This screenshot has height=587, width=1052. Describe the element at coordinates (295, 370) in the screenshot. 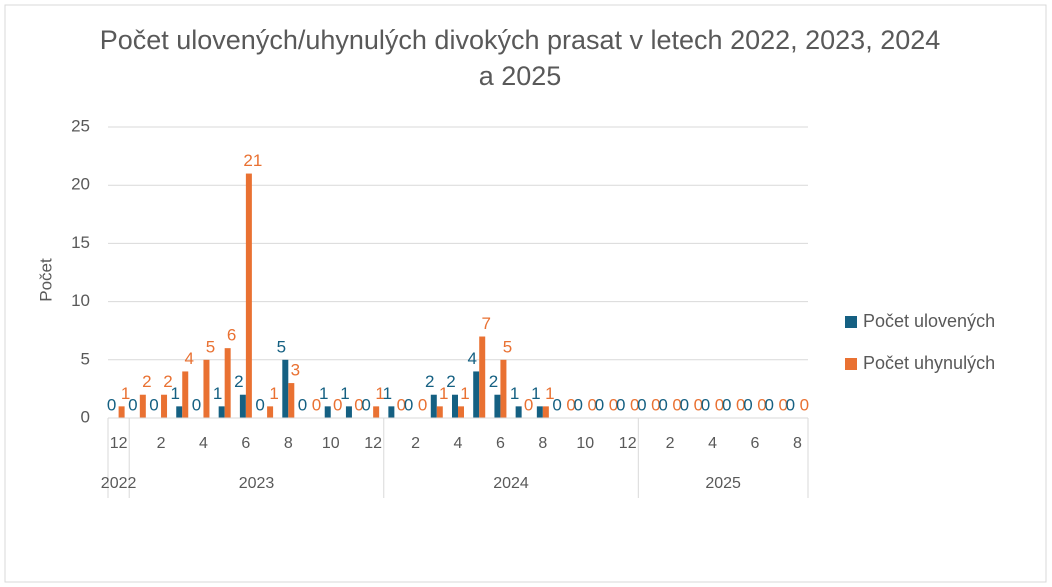

I see `data-label: 3` at that location.